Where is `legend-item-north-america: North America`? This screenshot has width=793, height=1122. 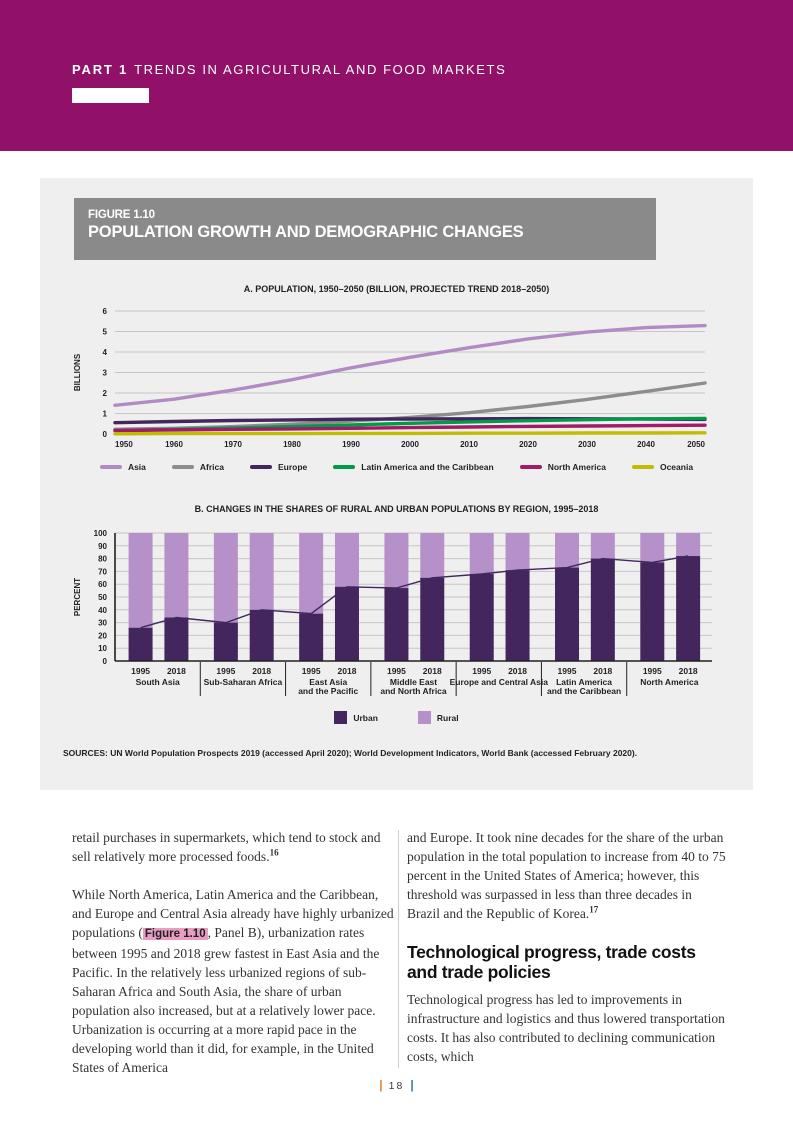
legend-item-north-america: North America is located at coordinates (562, 467).